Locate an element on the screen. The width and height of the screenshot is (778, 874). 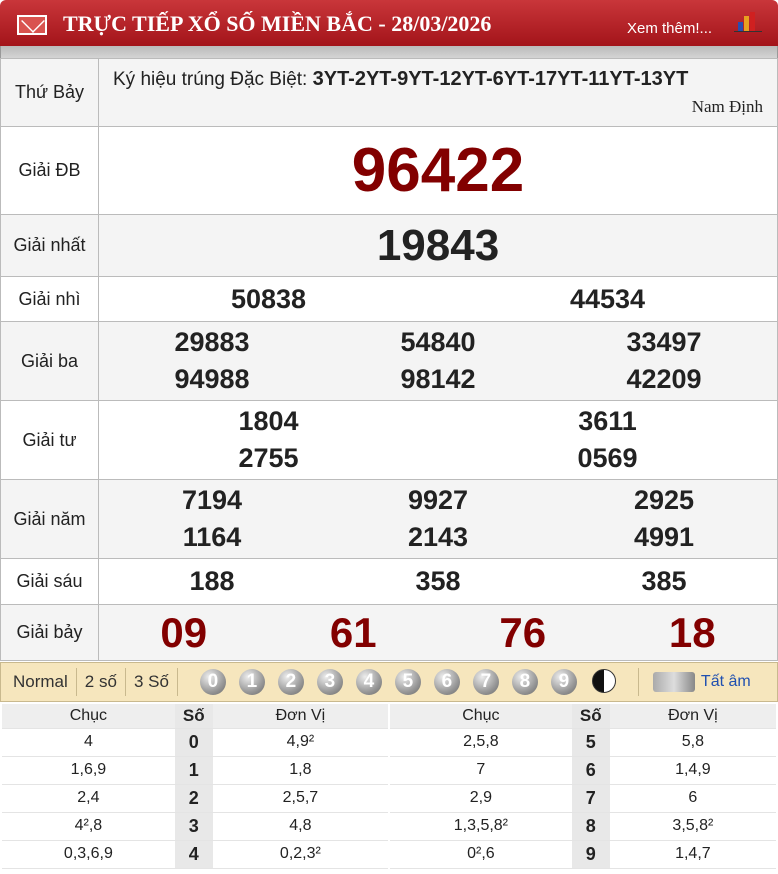
digit-balls: 0 1 2 3 4 5 6 7 8 9 is located at coordinates (407, 682).